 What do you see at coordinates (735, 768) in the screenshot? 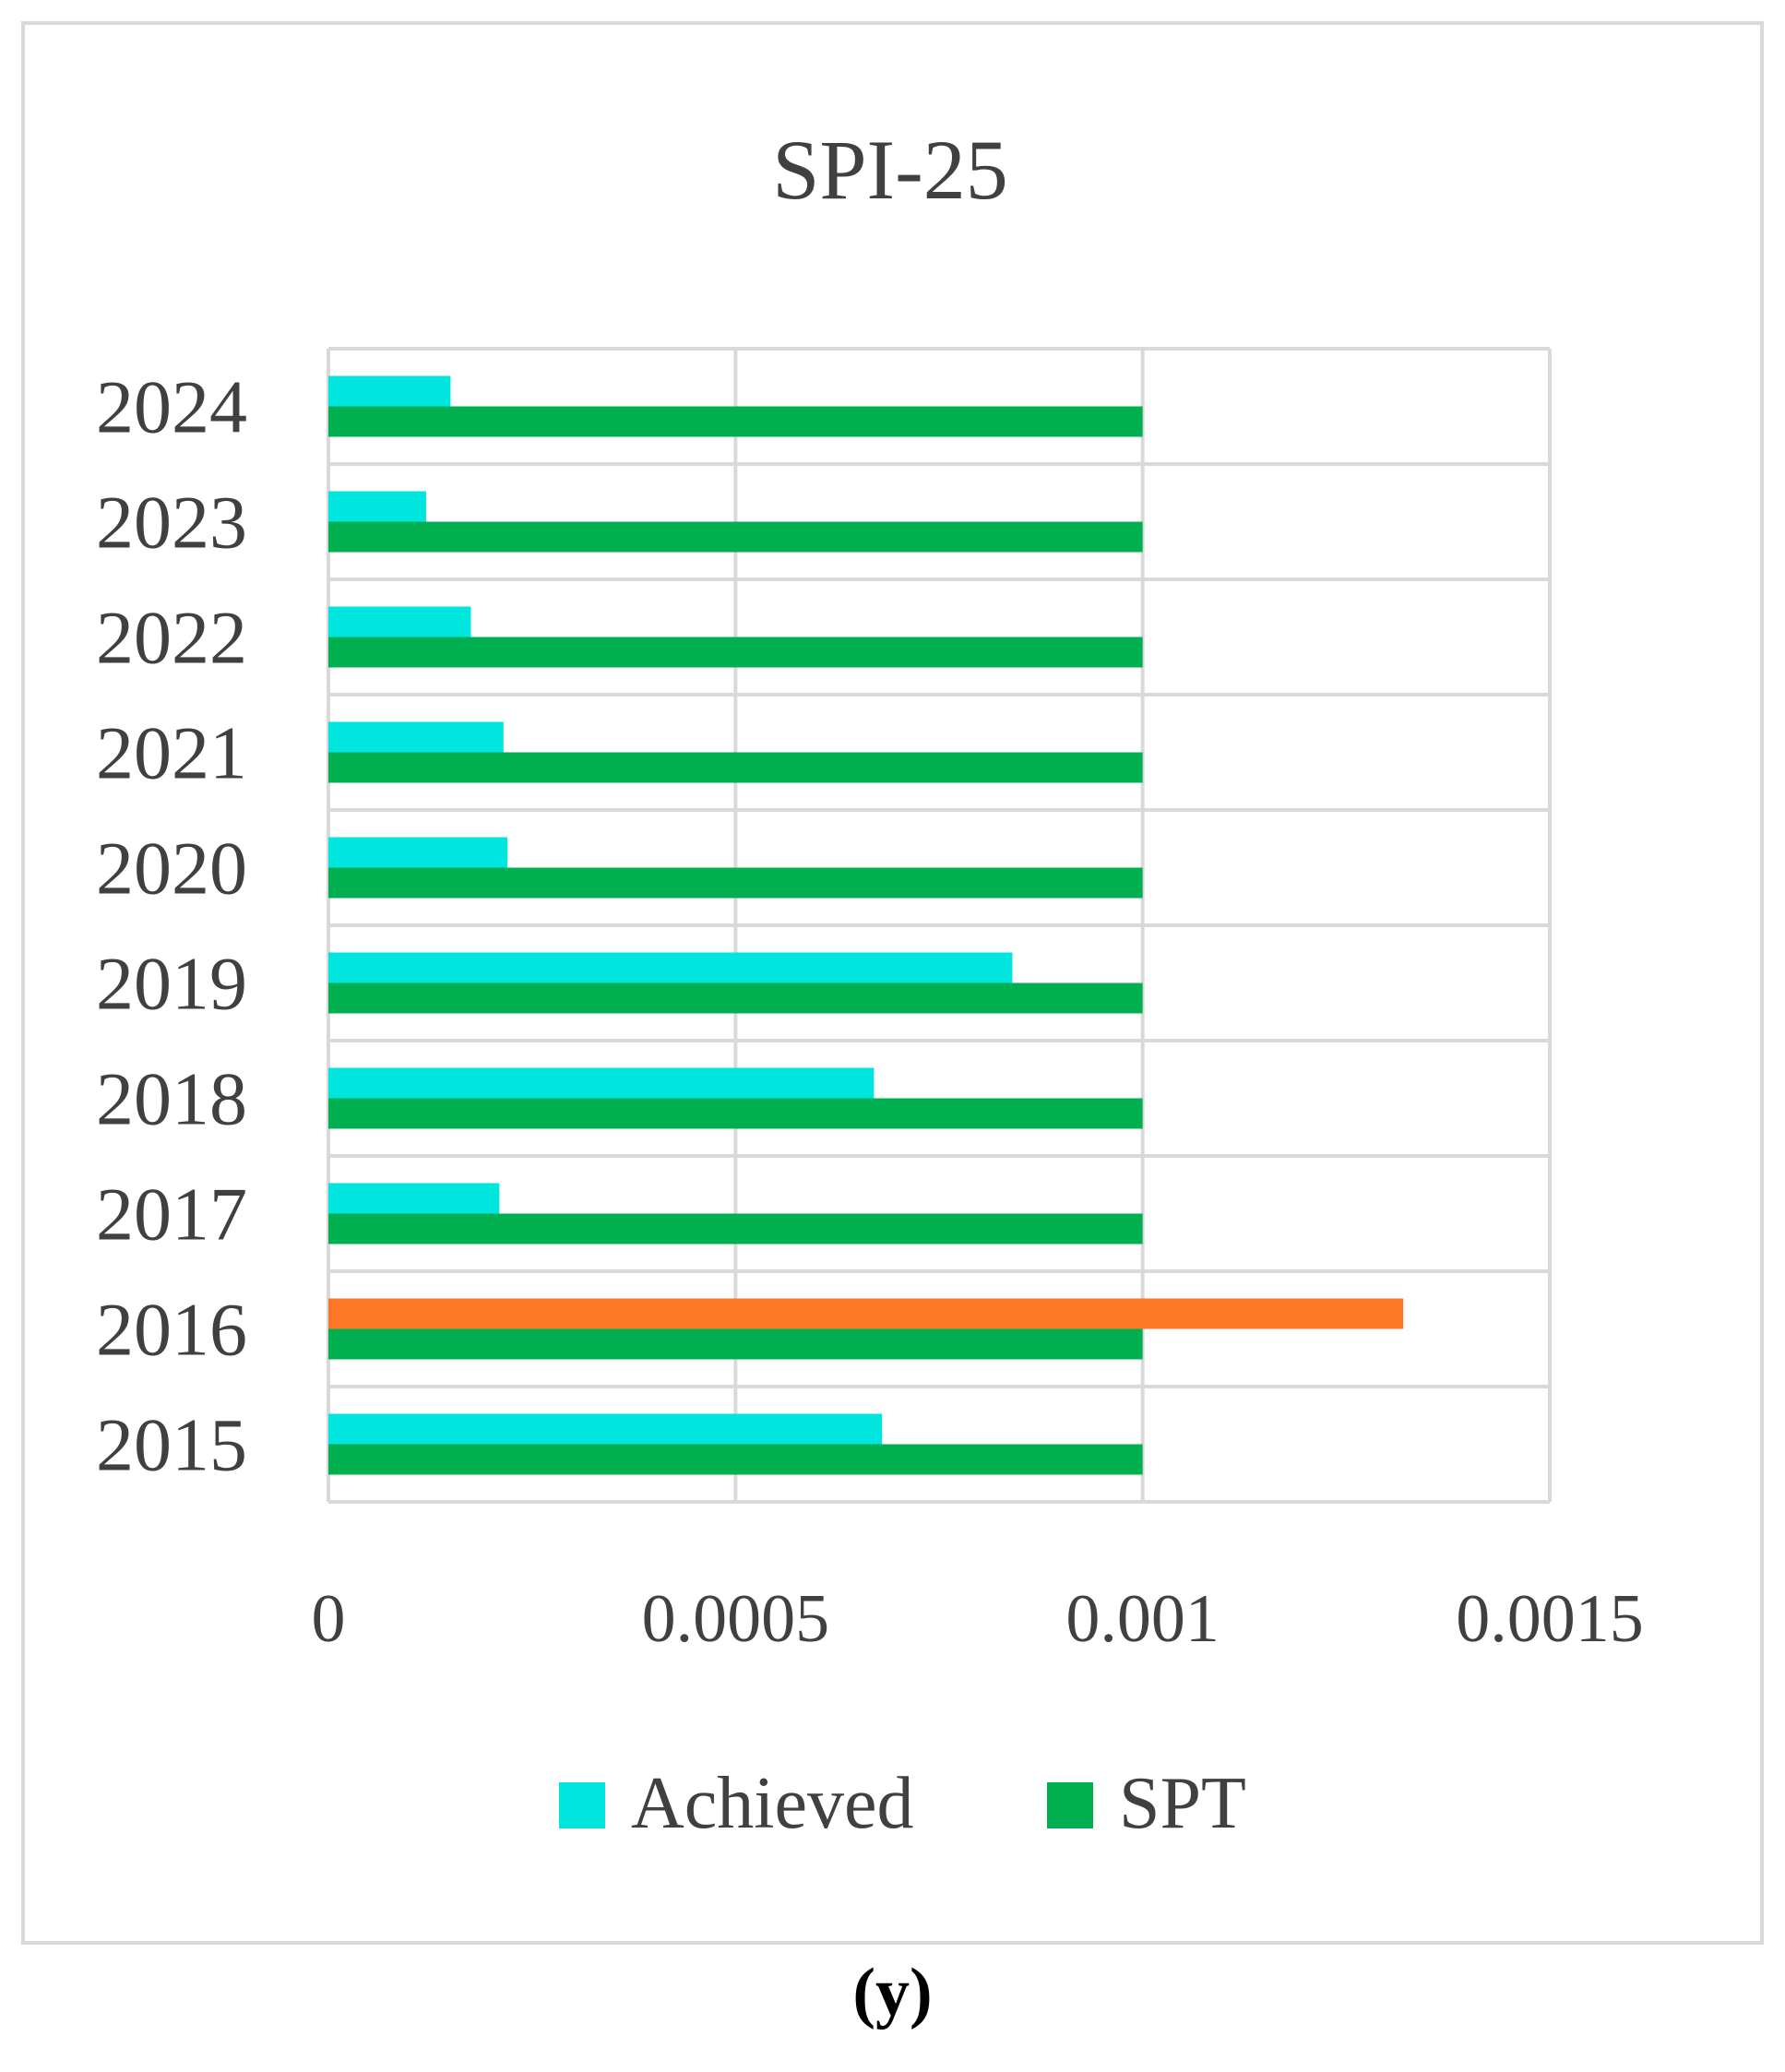
I see `bar-spt-2021` at bounding box center [735, 768].